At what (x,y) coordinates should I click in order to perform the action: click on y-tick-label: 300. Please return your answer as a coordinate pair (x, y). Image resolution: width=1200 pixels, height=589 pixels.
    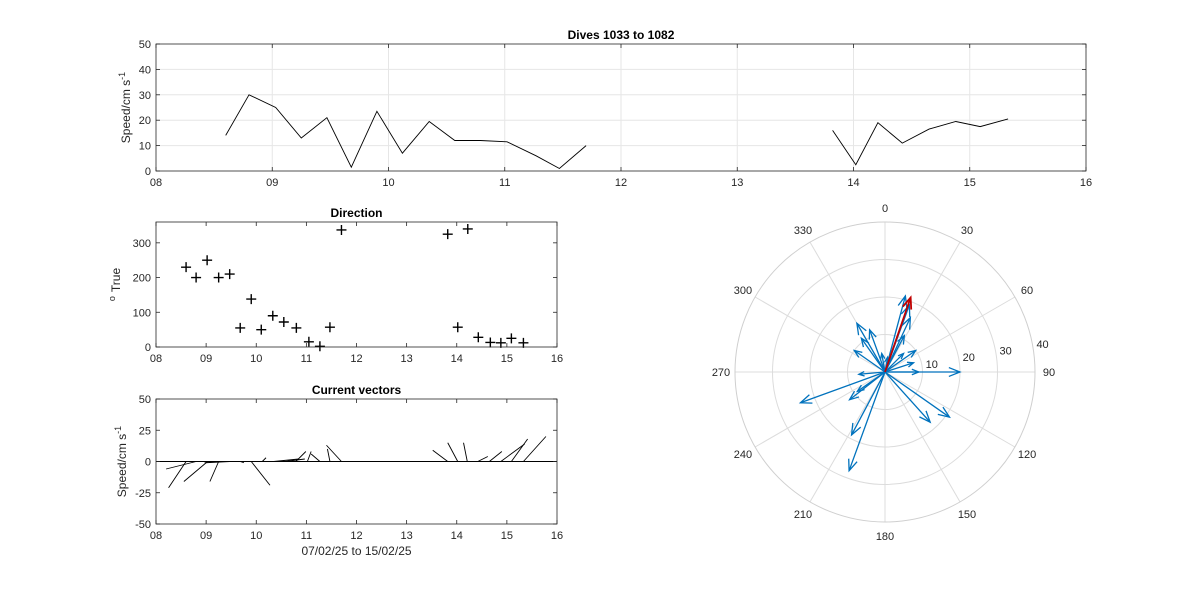
    Looking at the image, I should click on (142, 244).